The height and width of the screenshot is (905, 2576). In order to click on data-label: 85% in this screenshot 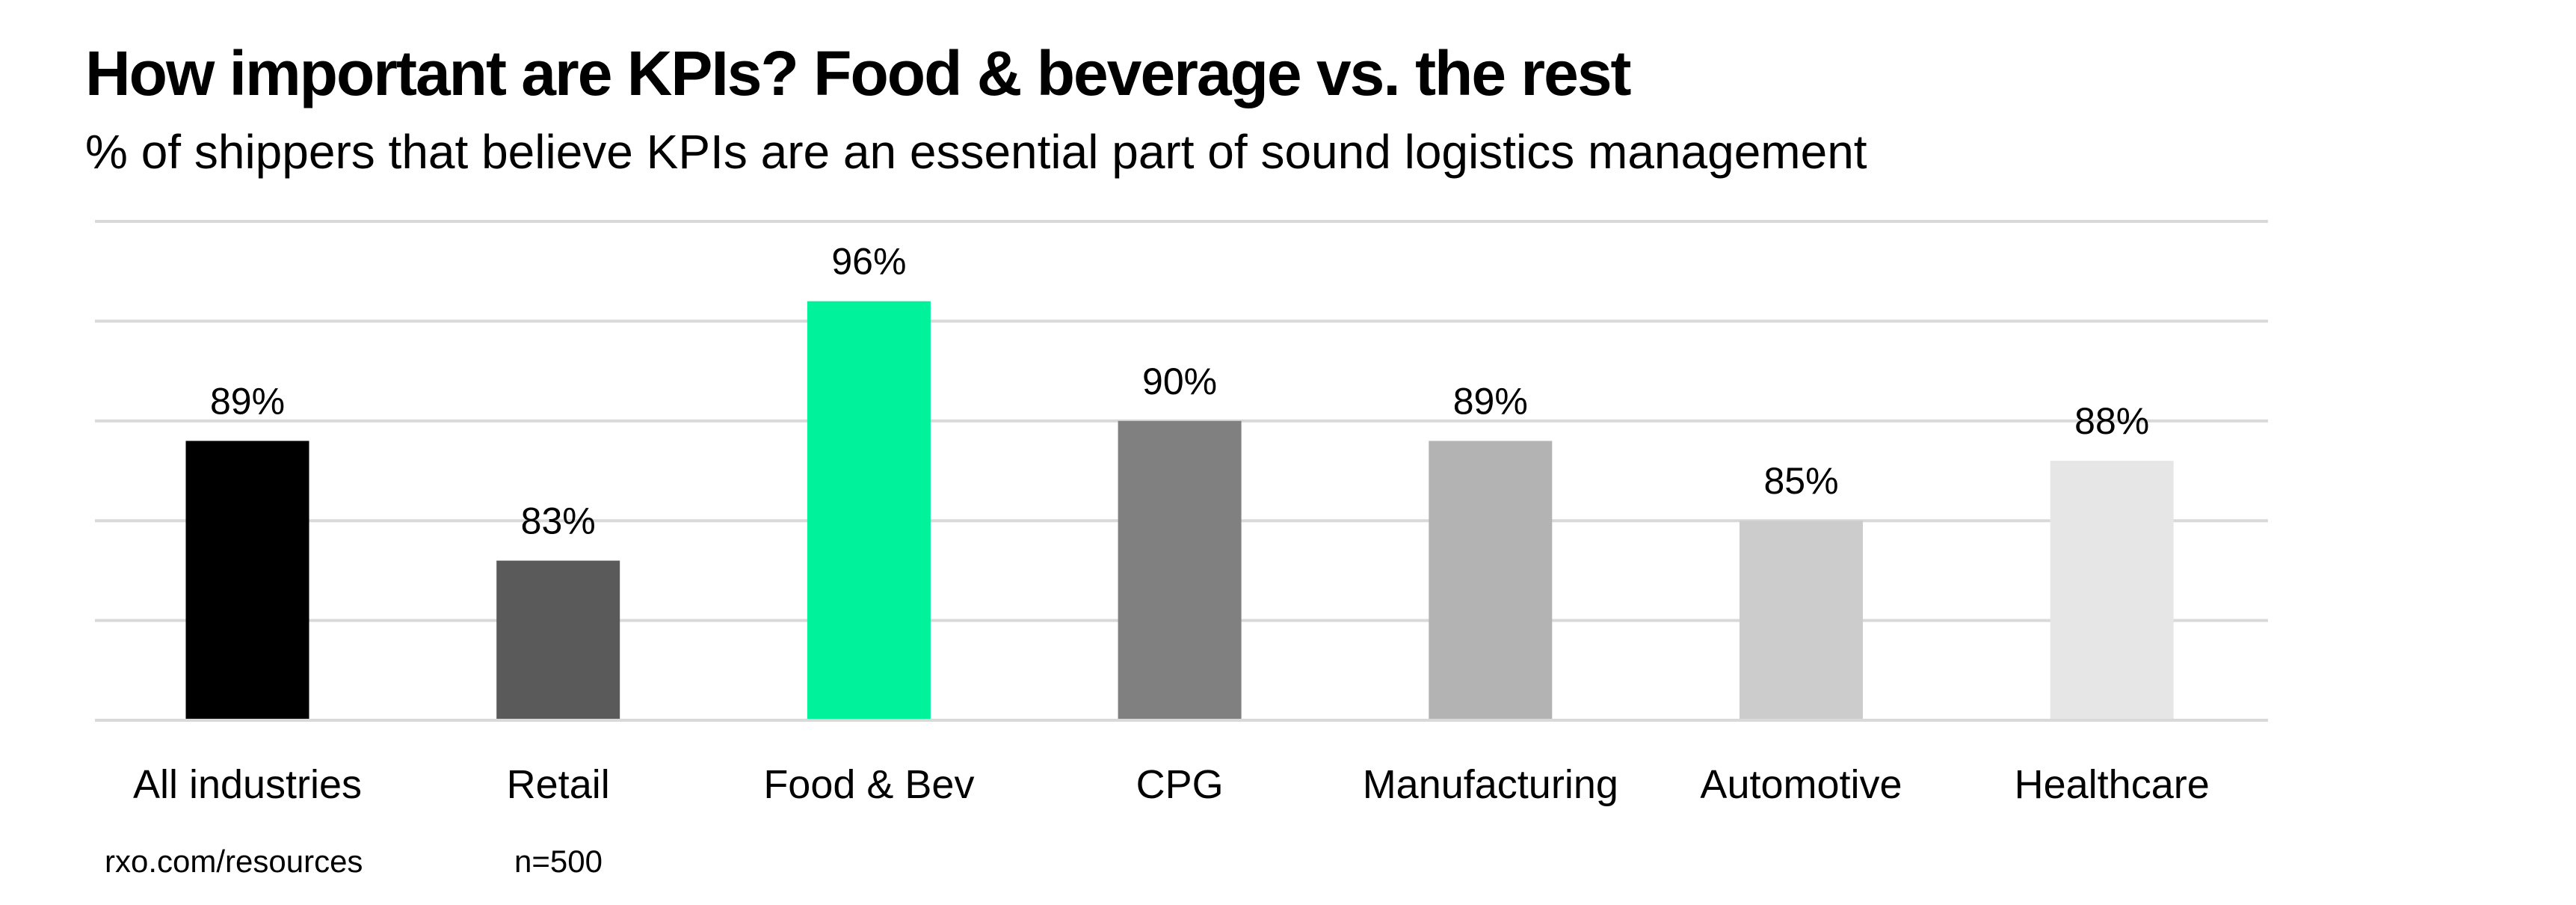, I will do `click(1800, 481)`.